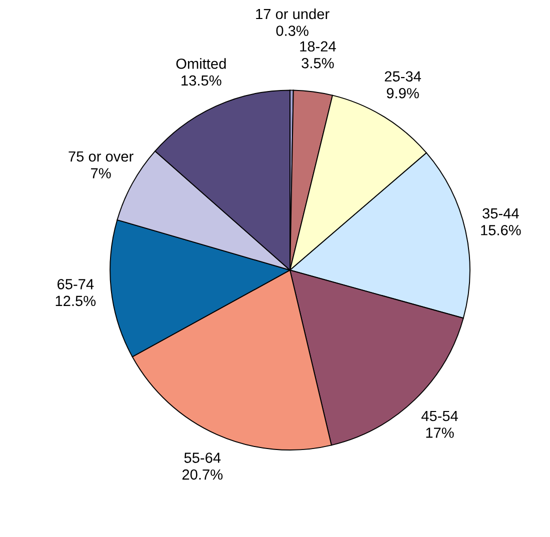 The width and height of the screenshot is (550, 537). Describe the element at coordinates (101, 156) in the screenshot. I see `slice-label: 75 or over` at that location.